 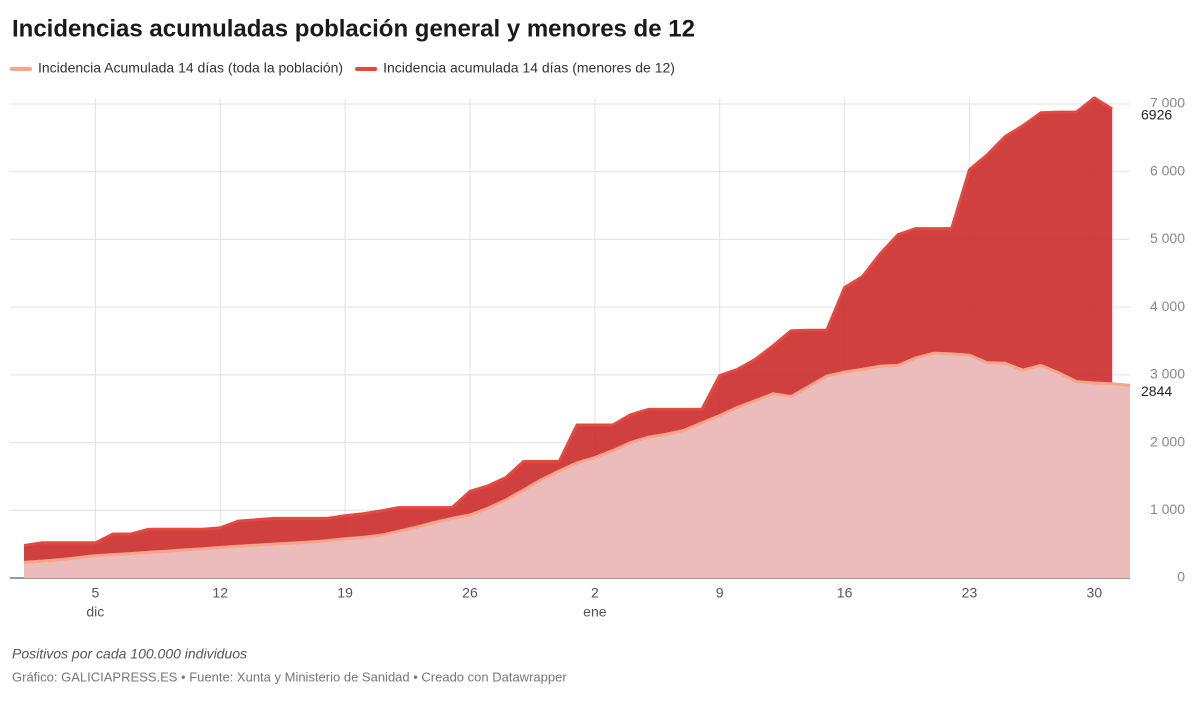 What do you see at coordinates (1095, 593) in the screenshot?
I see `x-tick-label: 30` at bounding box center [1095, 593].